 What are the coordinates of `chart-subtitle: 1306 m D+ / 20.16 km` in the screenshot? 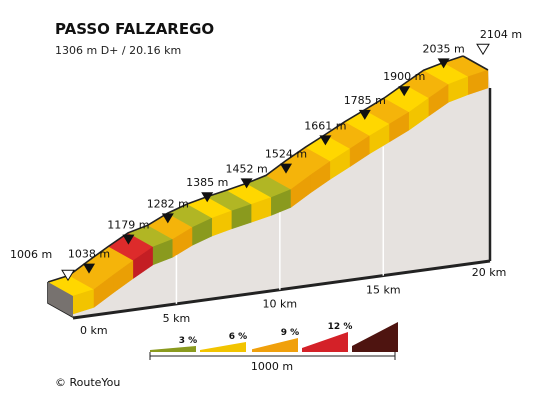 It's located at (118, 50).